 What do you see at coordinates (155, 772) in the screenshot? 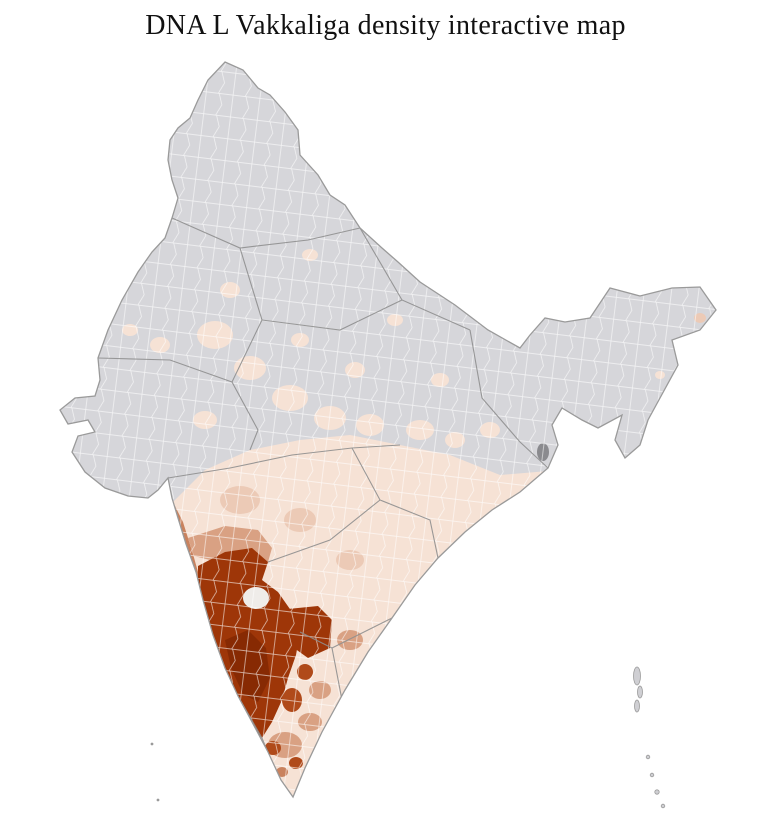
I see `lakshadweep-islands` at bounding box center [155, 772].